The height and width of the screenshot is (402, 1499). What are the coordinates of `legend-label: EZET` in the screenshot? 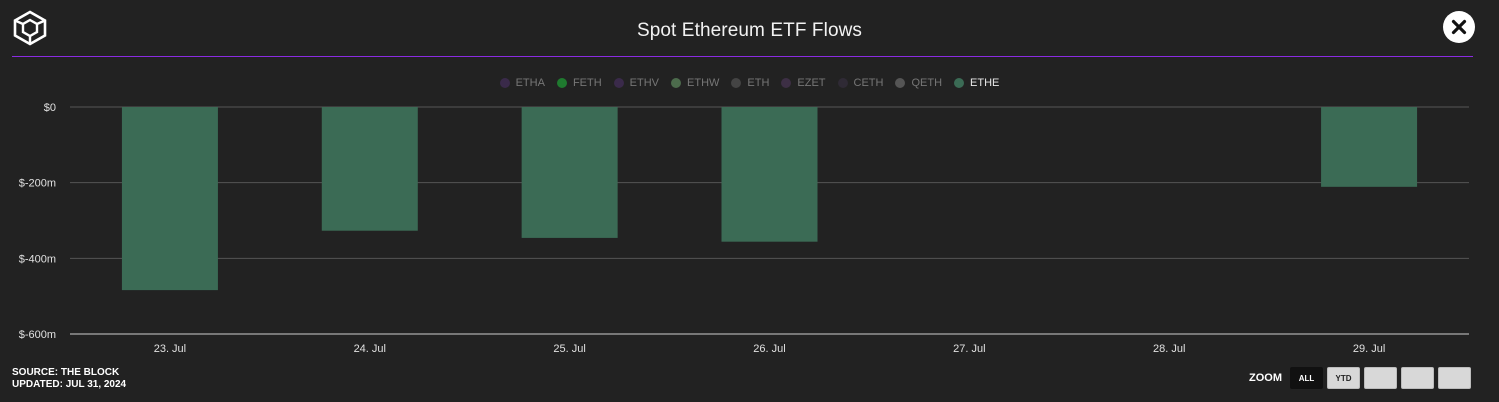 It's located at (811, 83).